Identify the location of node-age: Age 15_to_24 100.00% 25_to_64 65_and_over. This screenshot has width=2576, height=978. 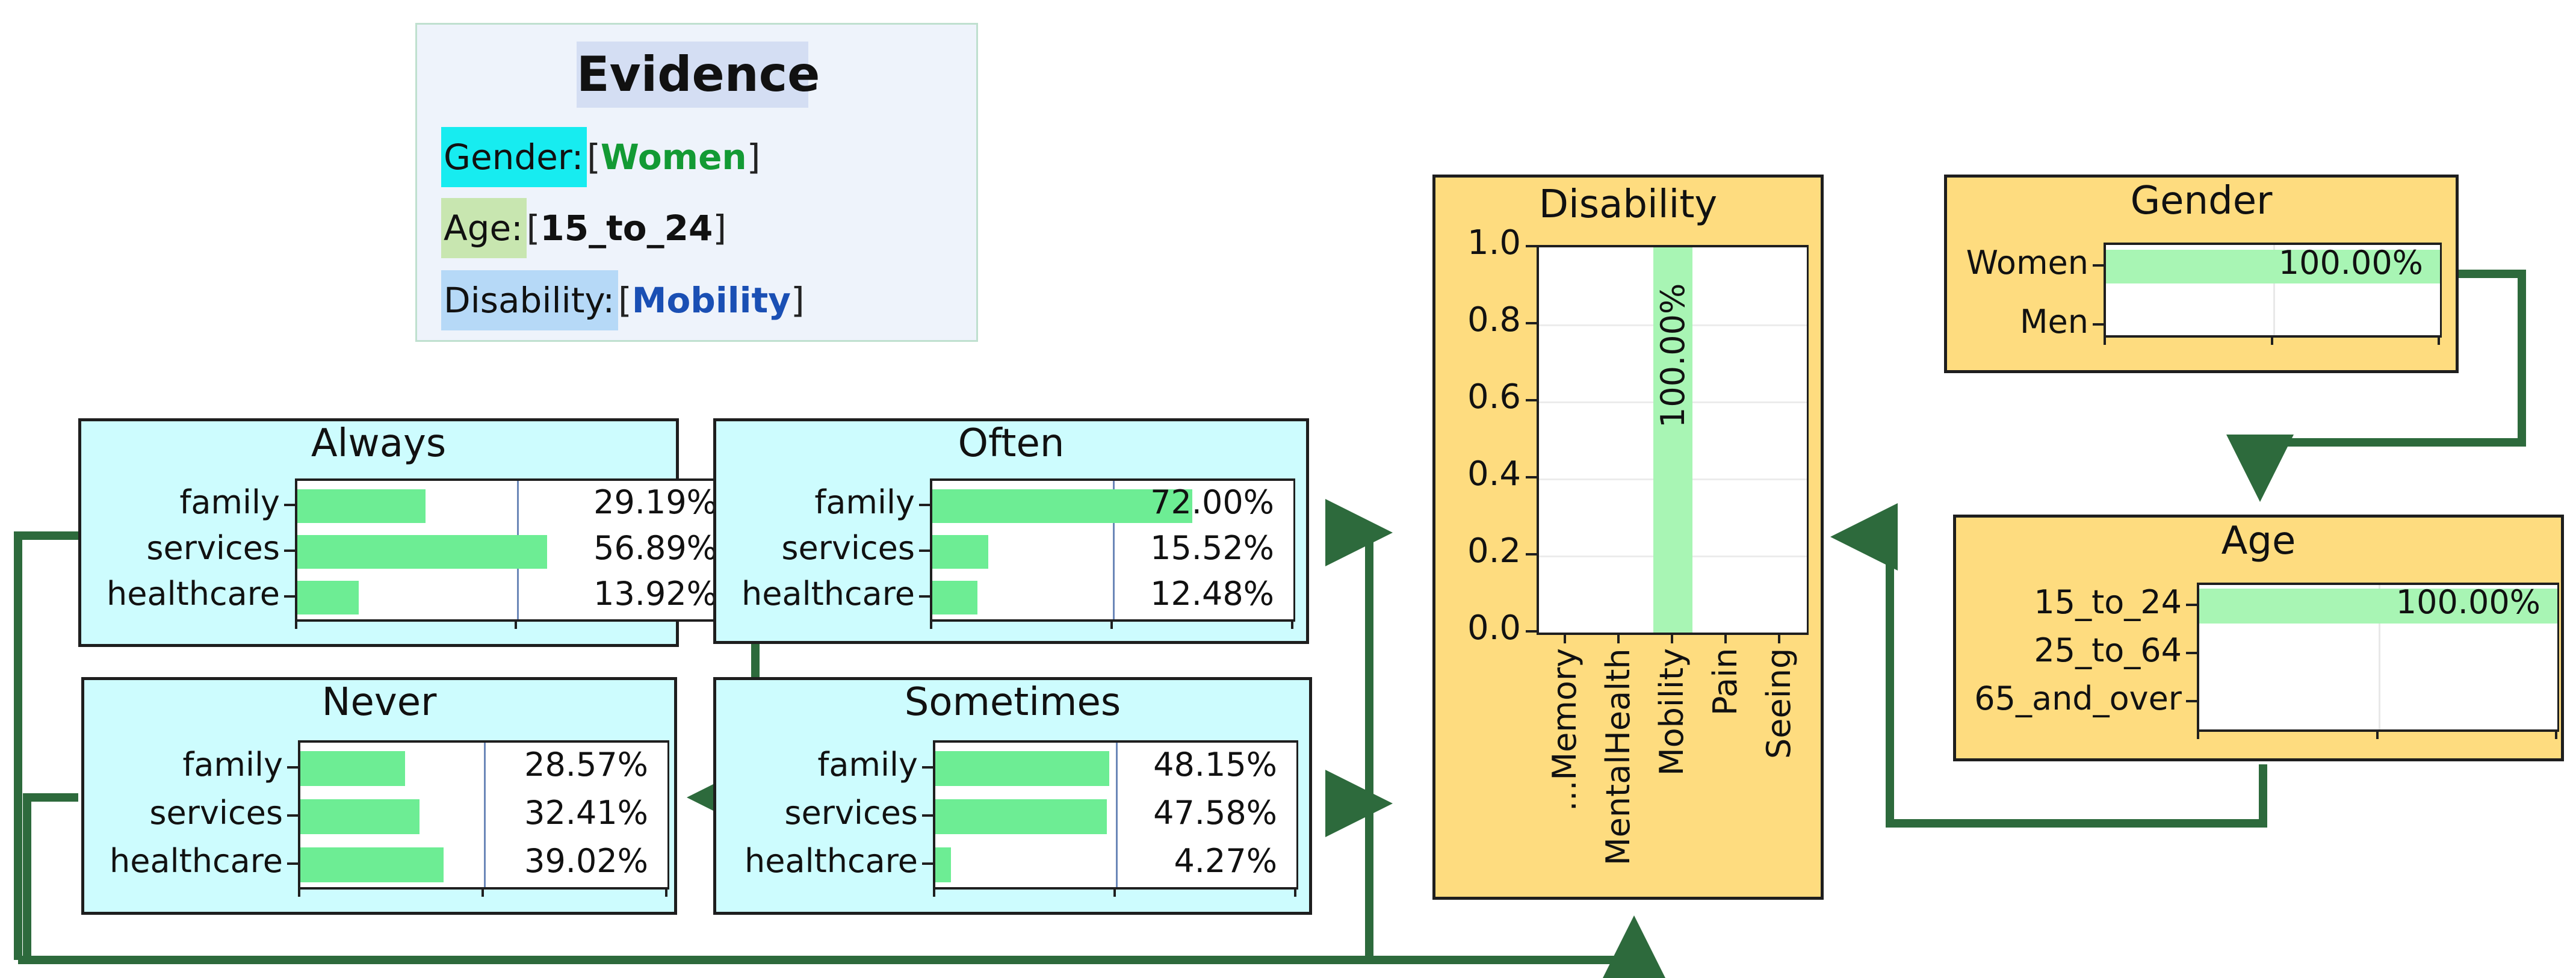
(2258, 638).